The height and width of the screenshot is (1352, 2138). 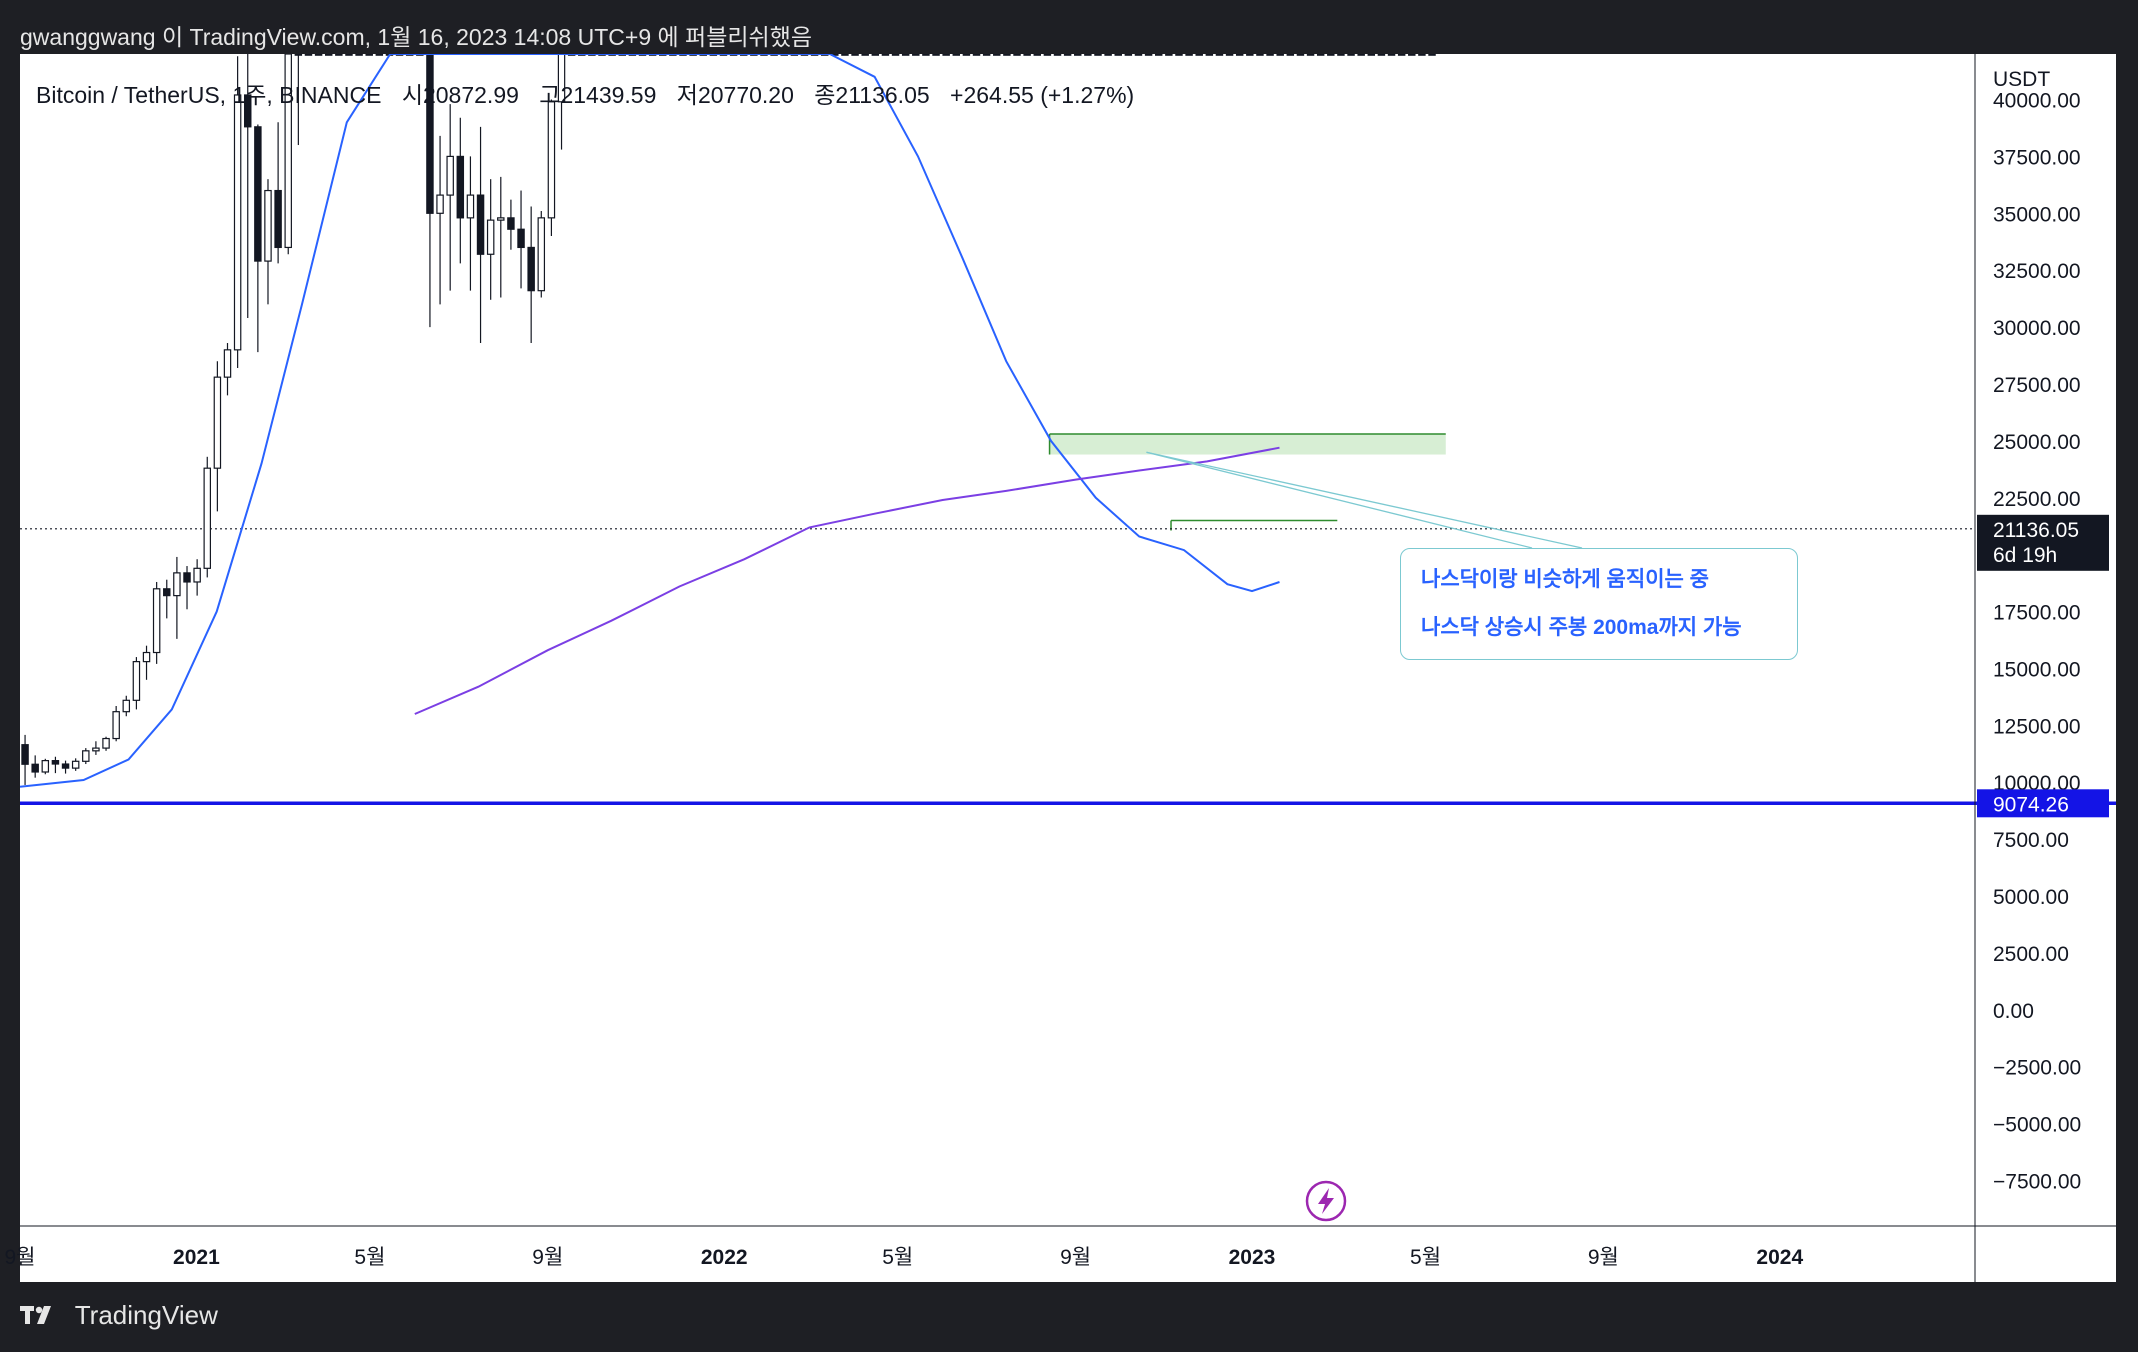 I want to click on time-tick-label: 5월, so click(x=1425, y=1257).